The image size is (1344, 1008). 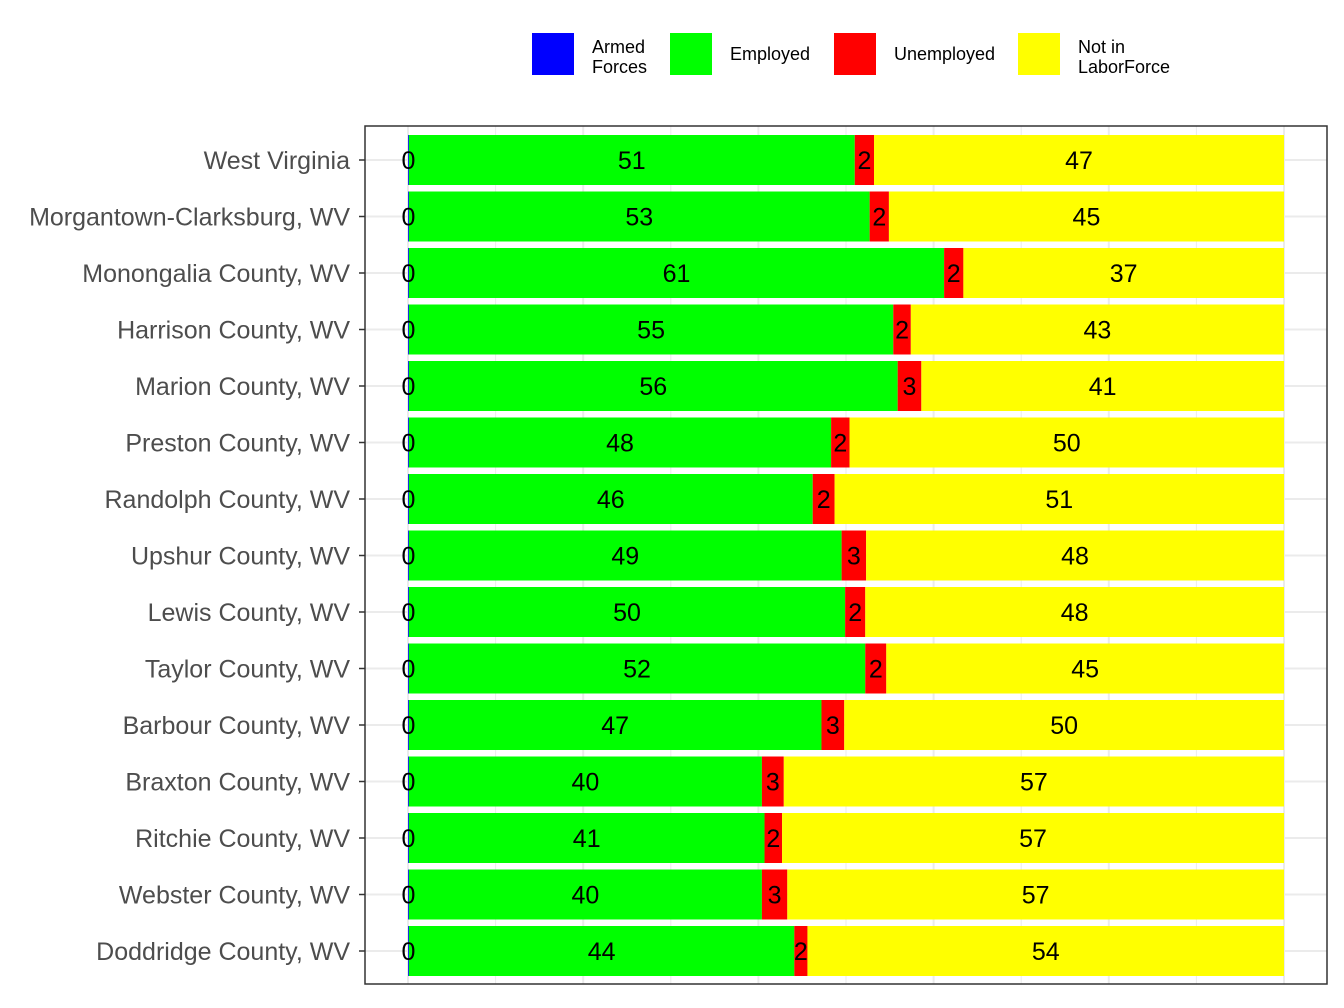 I want to click on data-label-employed: 56, so click(x=653, y=387).